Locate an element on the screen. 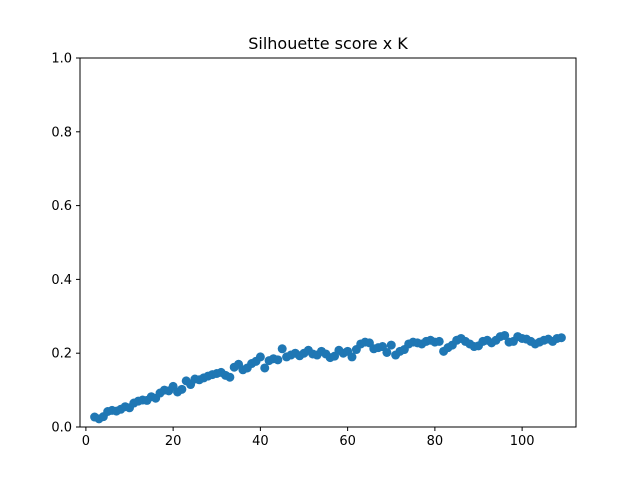  y-tick-label: 0.8 is located at coordinates (61, 132).